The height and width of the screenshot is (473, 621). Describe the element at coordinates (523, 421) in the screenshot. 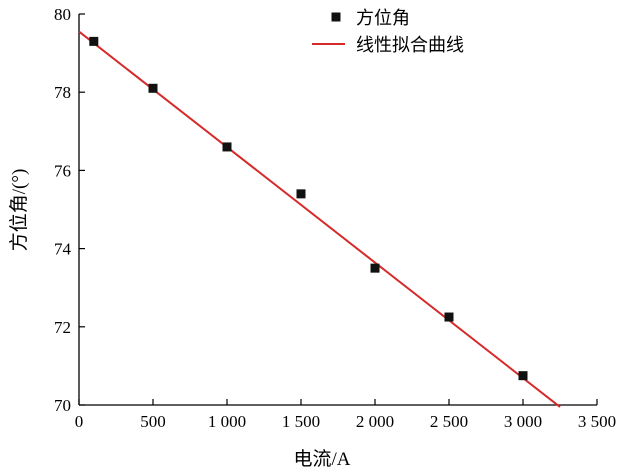

I see `x-tick-label: 3 000` at that location.